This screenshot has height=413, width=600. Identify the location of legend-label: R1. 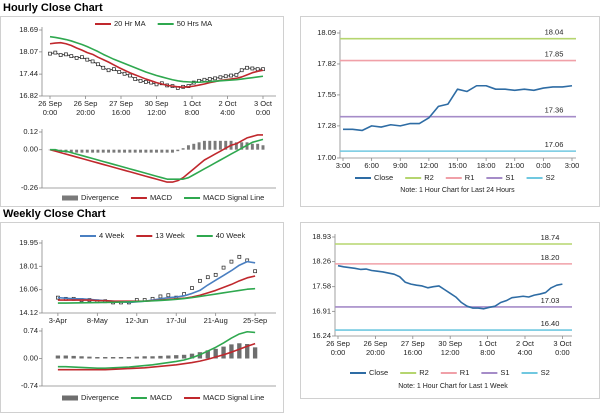
(470, 177).